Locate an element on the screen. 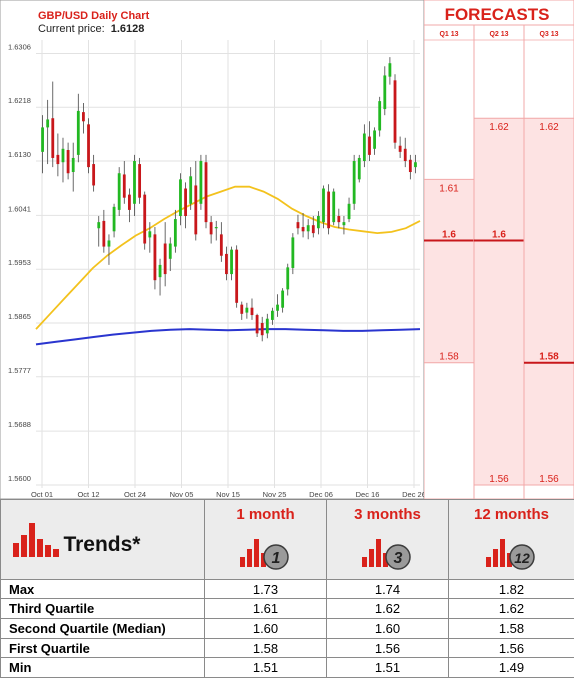 Image resolution: width=574 pixels, height=678 pixels. forecast-median-label: 1.6 is located at coordinates (499, 234).